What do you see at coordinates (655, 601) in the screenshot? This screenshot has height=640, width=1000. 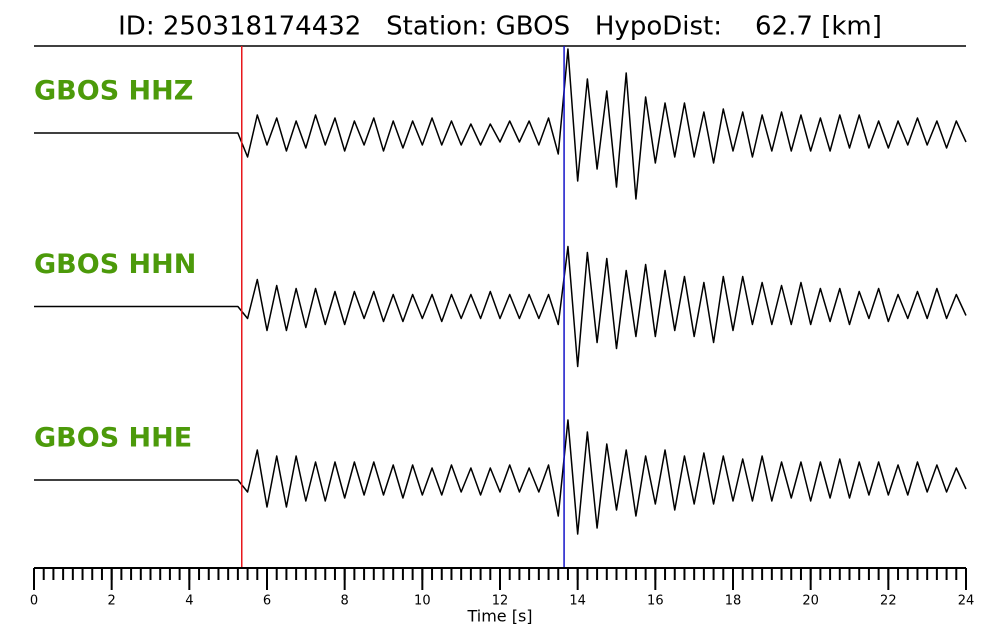 I see `x-tick-label: 16` at bounding box center [655, 601].